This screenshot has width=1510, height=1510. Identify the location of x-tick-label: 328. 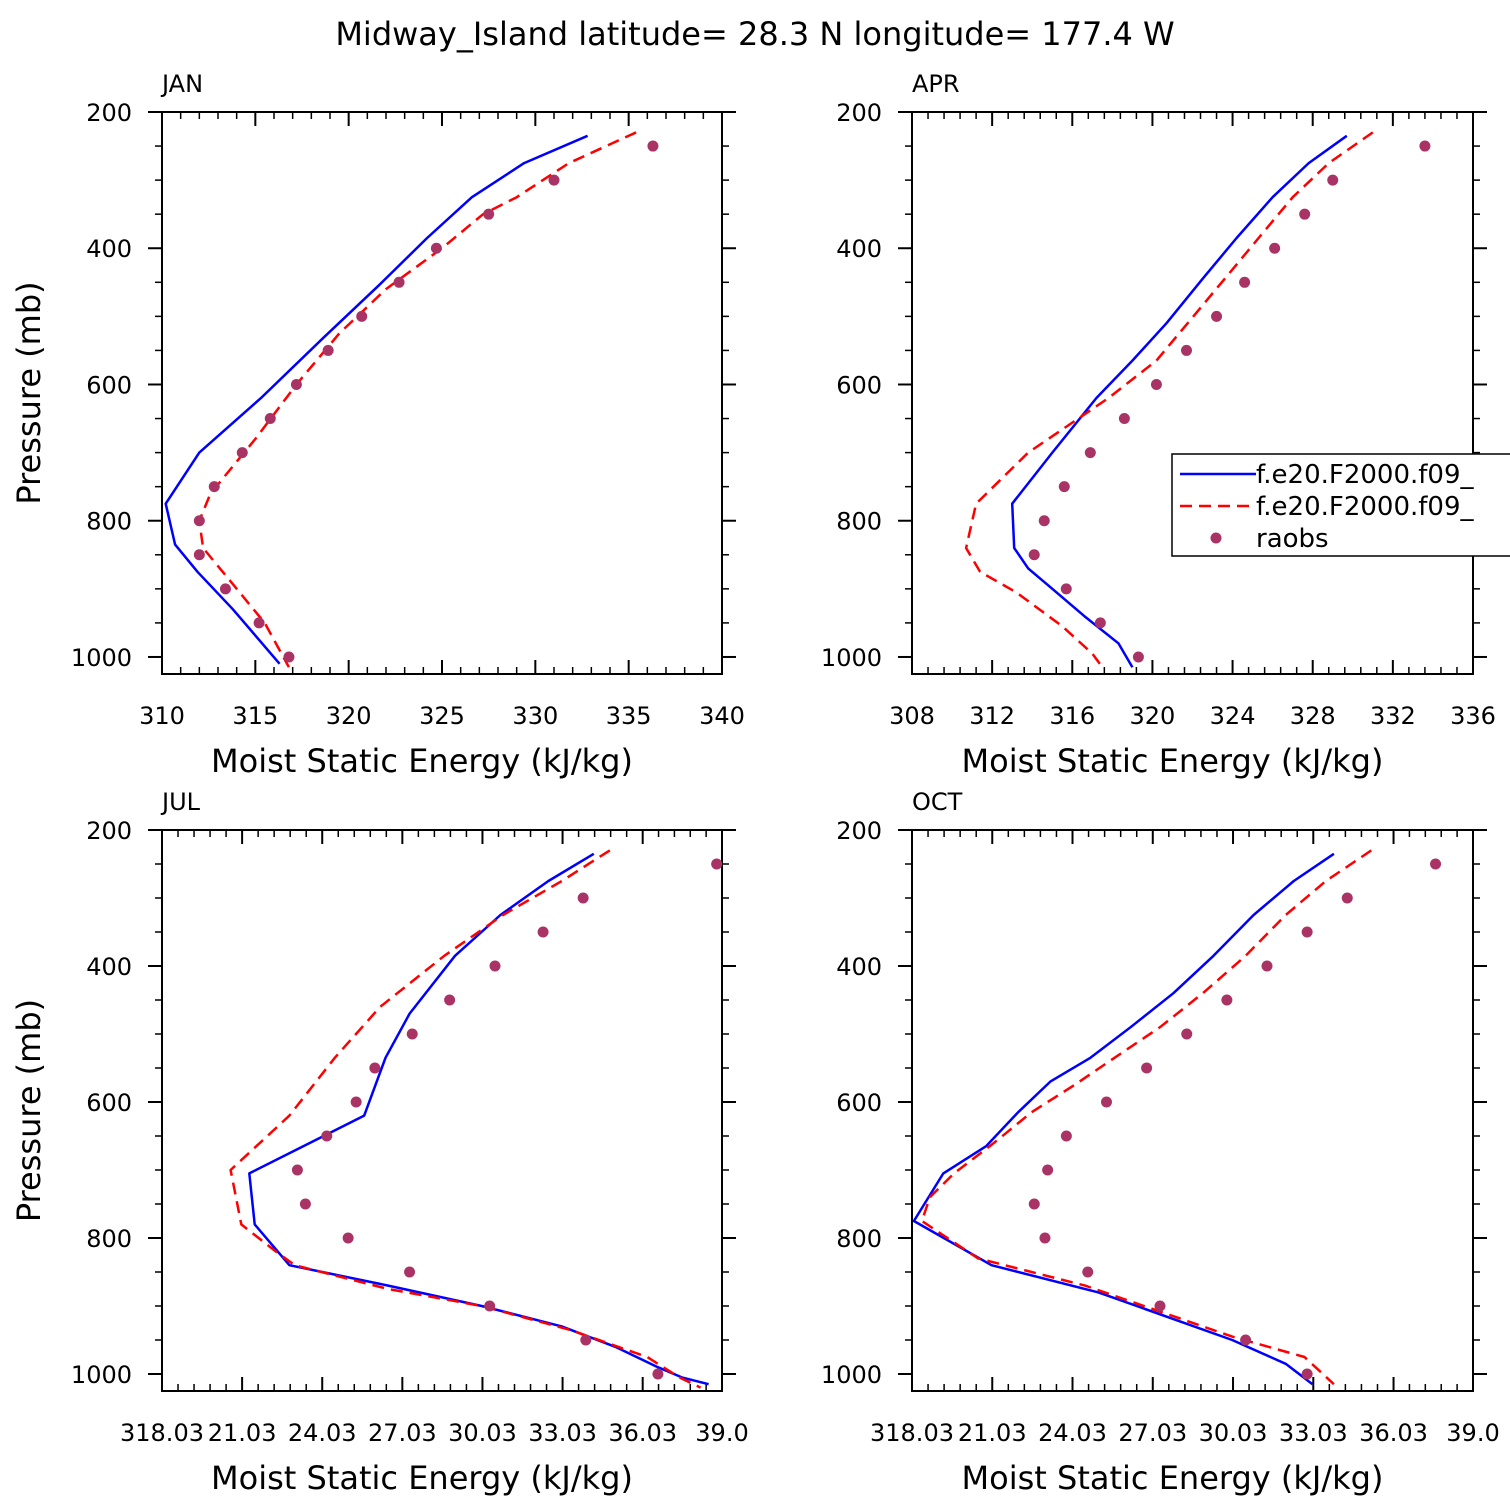
(1313, 716).